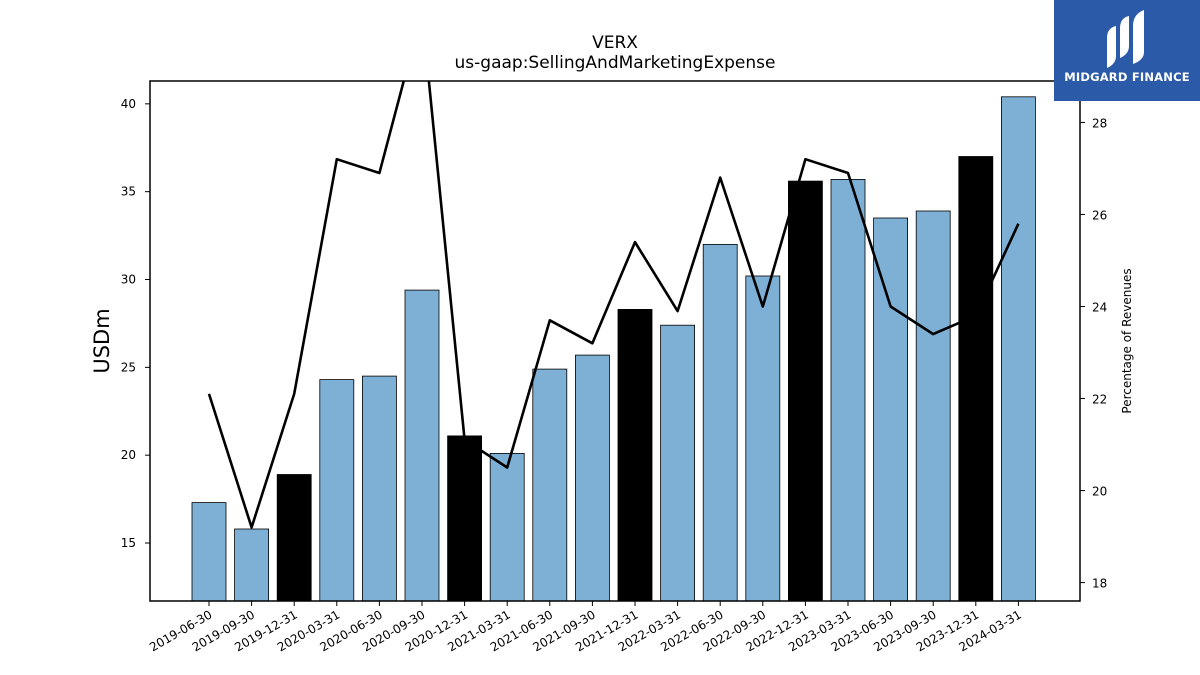  What do you see at coordinates (1099, 492) in the screenshot?
I see `y2-tick-label: 20` at bounding box center [1099, 492].